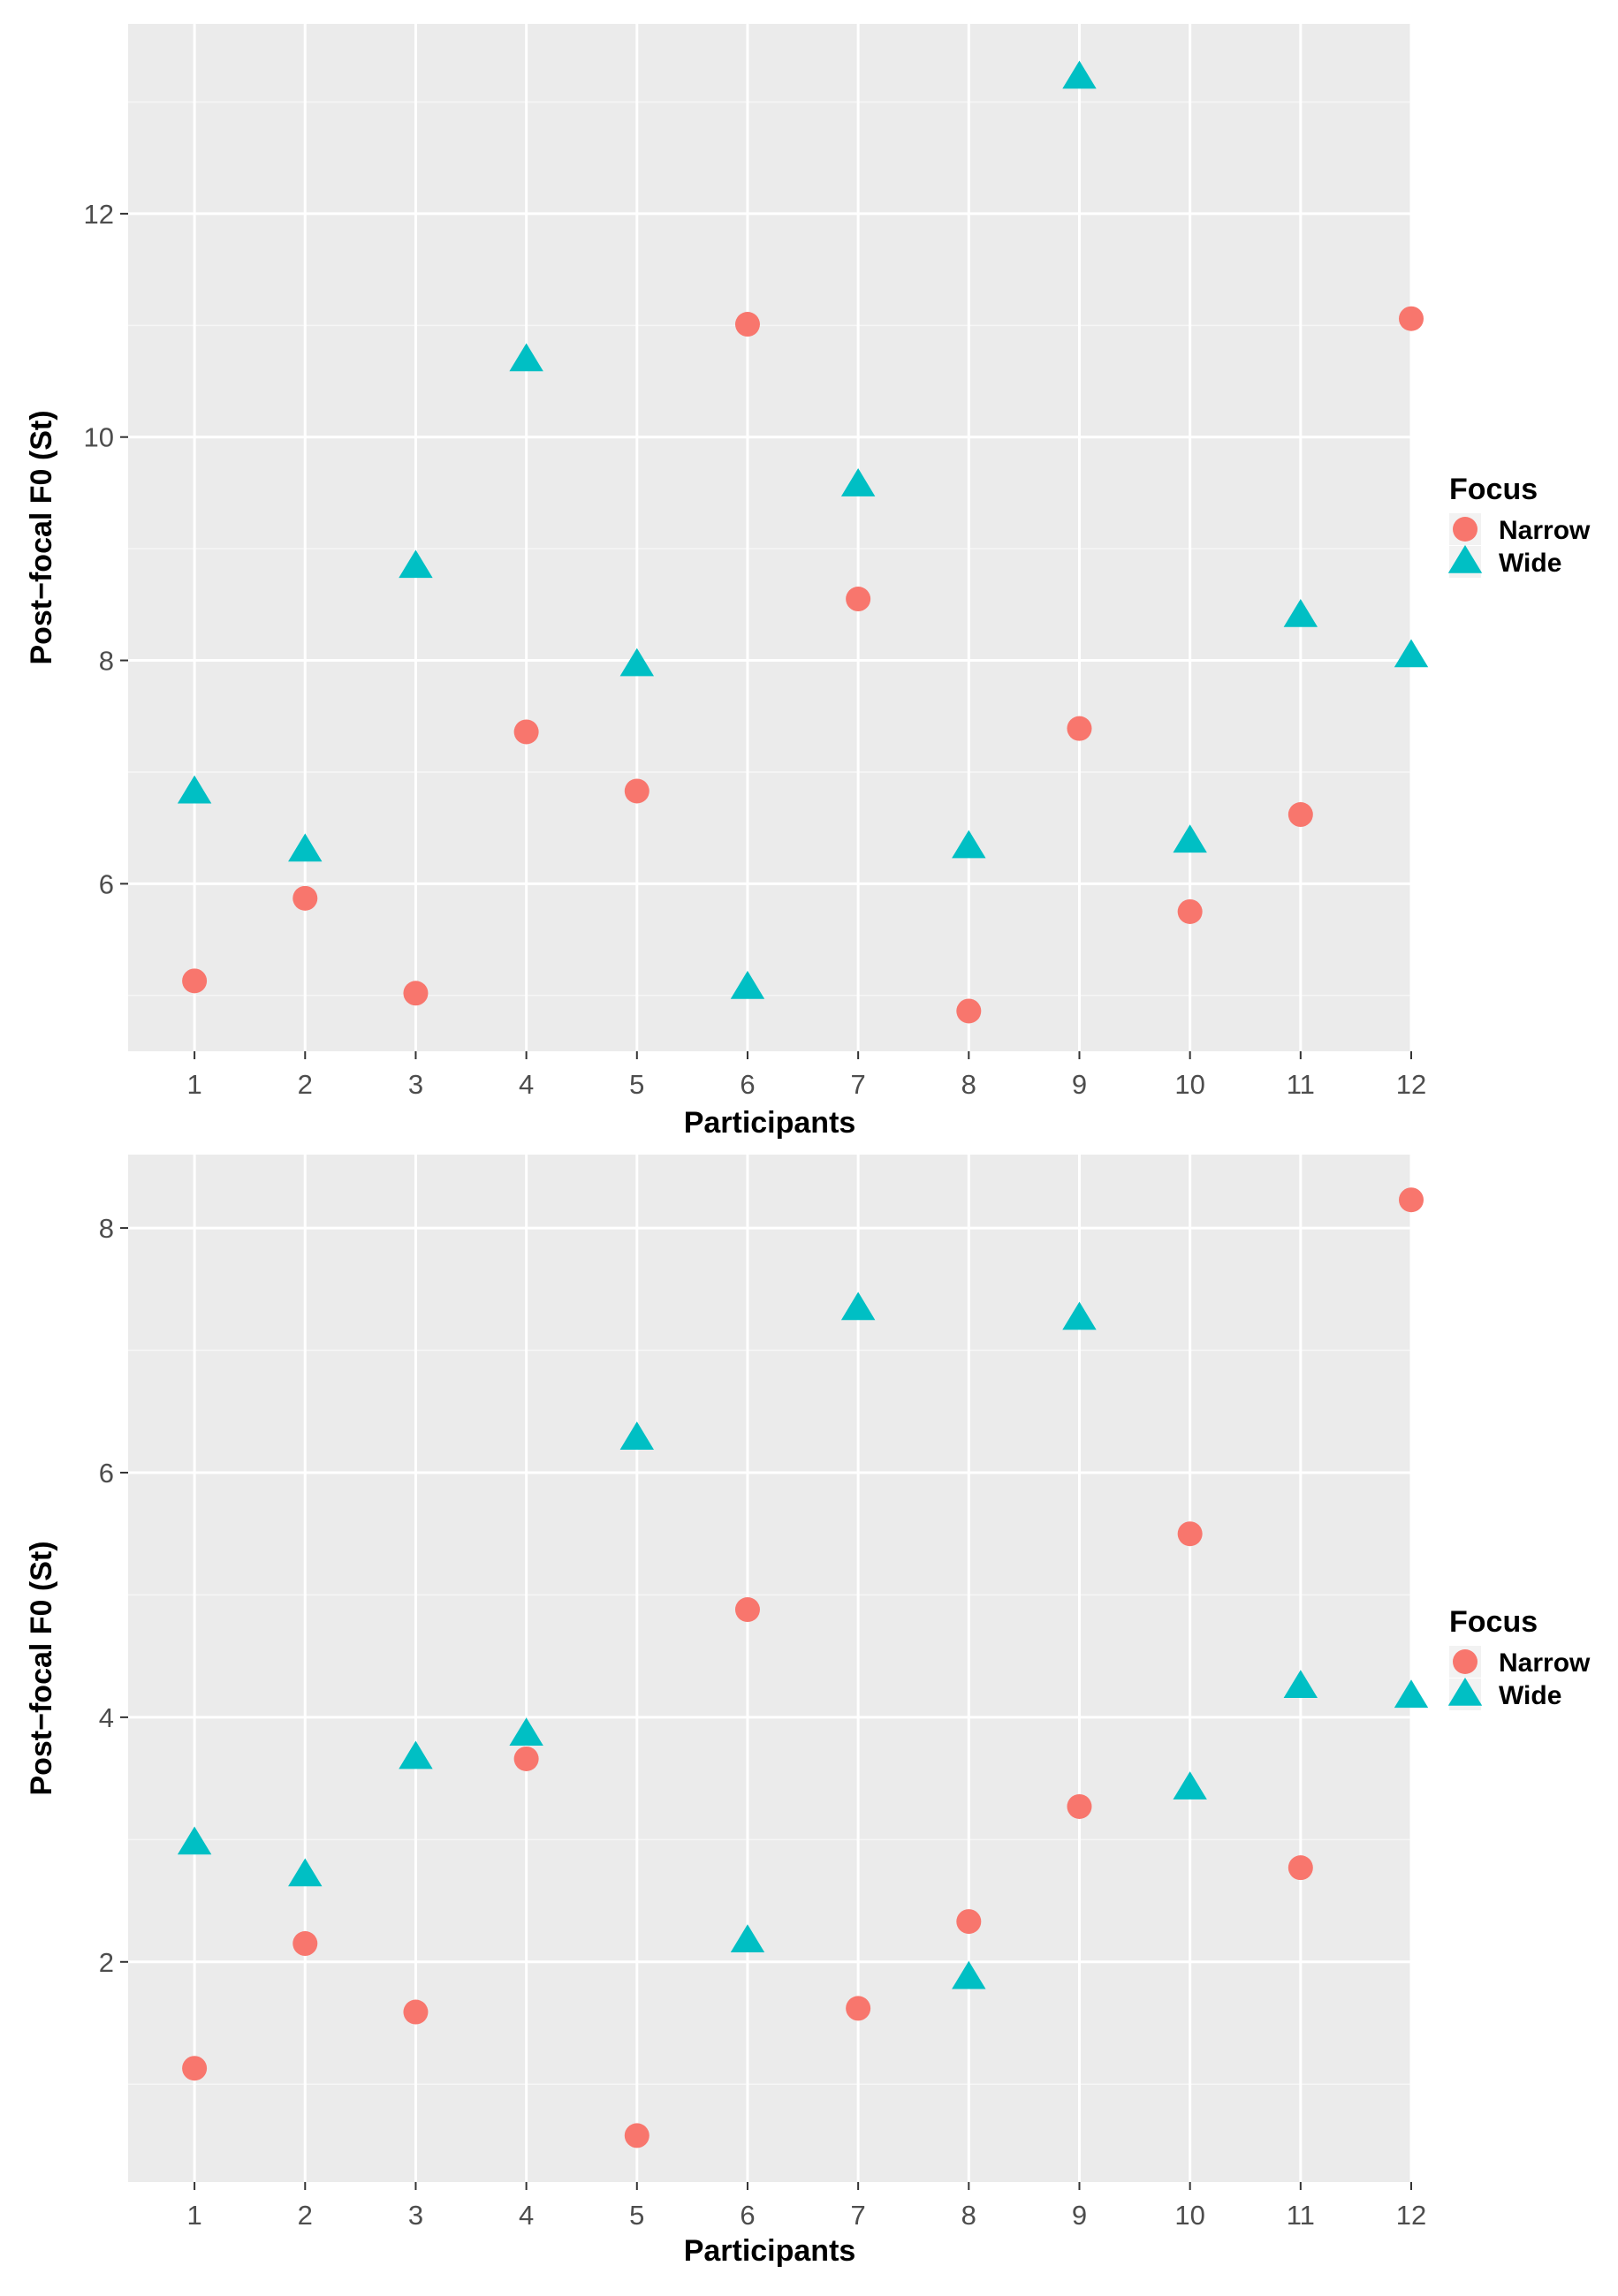  What do you see at coordinates (106, 1717) in the screenshot?
I see `y-tick-label: 4` at bounding box center [106, 1717].